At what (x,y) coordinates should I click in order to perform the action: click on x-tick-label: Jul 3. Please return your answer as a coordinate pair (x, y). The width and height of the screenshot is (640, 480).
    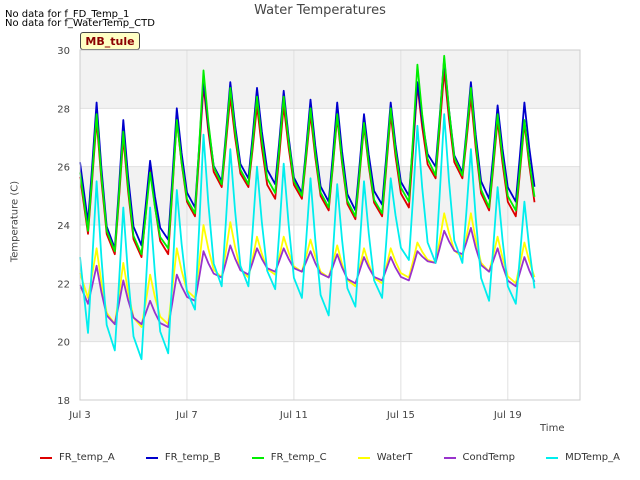
    Looking at the image, I should click on (79, 415).